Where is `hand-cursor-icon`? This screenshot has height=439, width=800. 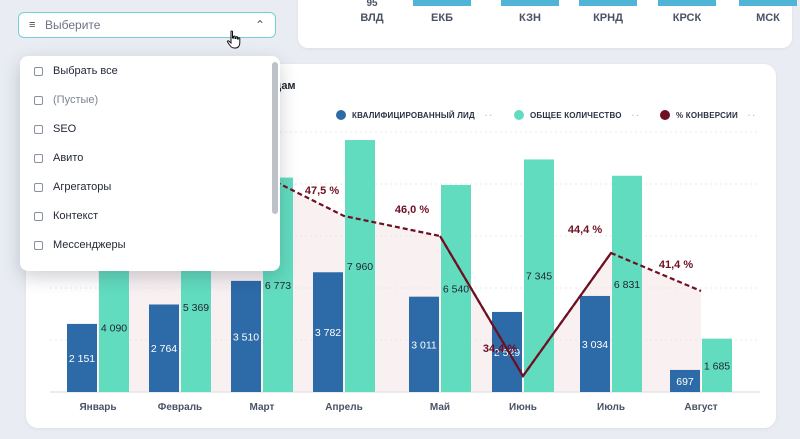 hand-cursor-icon is located at coordinates (233, 39).